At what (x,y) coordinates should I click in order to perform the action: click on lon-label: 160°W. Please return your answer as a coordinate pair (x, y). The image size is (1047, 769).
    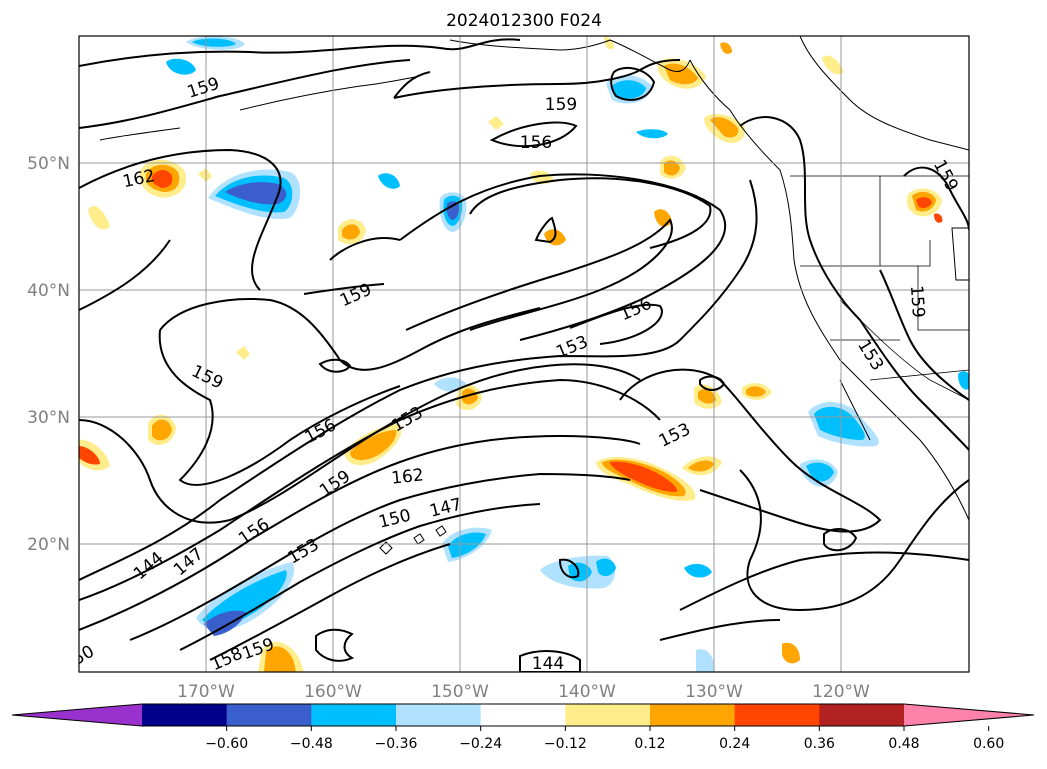
    Looking at the image, I should click on (333, 692).